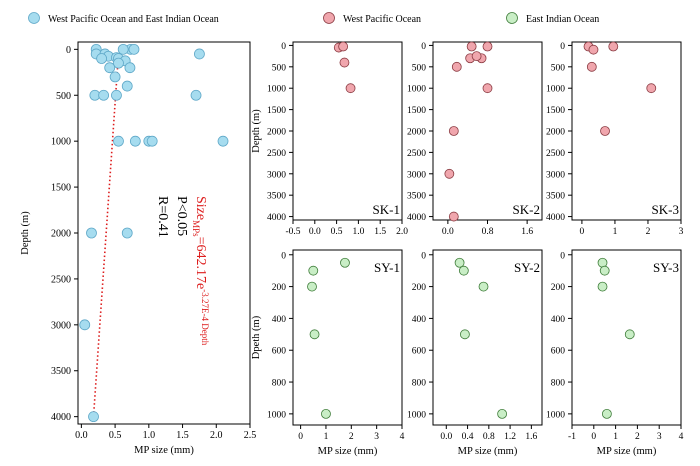 Image resolution: width=700 pixels, height=466 pixels. I want to click on panel-sk-3: 0 1 2 3 0 500 1000 1500 2000 2500 3000 3500 4000 SK-3, so click(615, 139).